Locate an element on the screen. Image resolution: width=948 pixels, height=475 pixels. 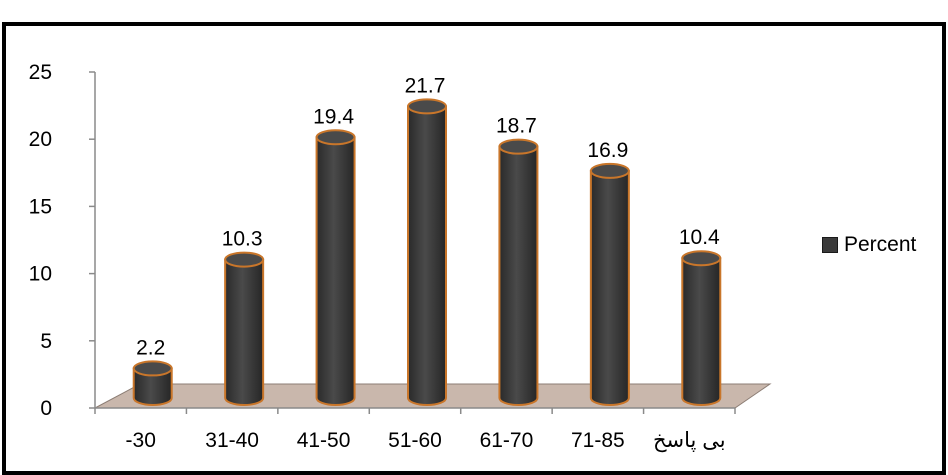
y-tick-label: 25 is located at coordinates (40, 72).